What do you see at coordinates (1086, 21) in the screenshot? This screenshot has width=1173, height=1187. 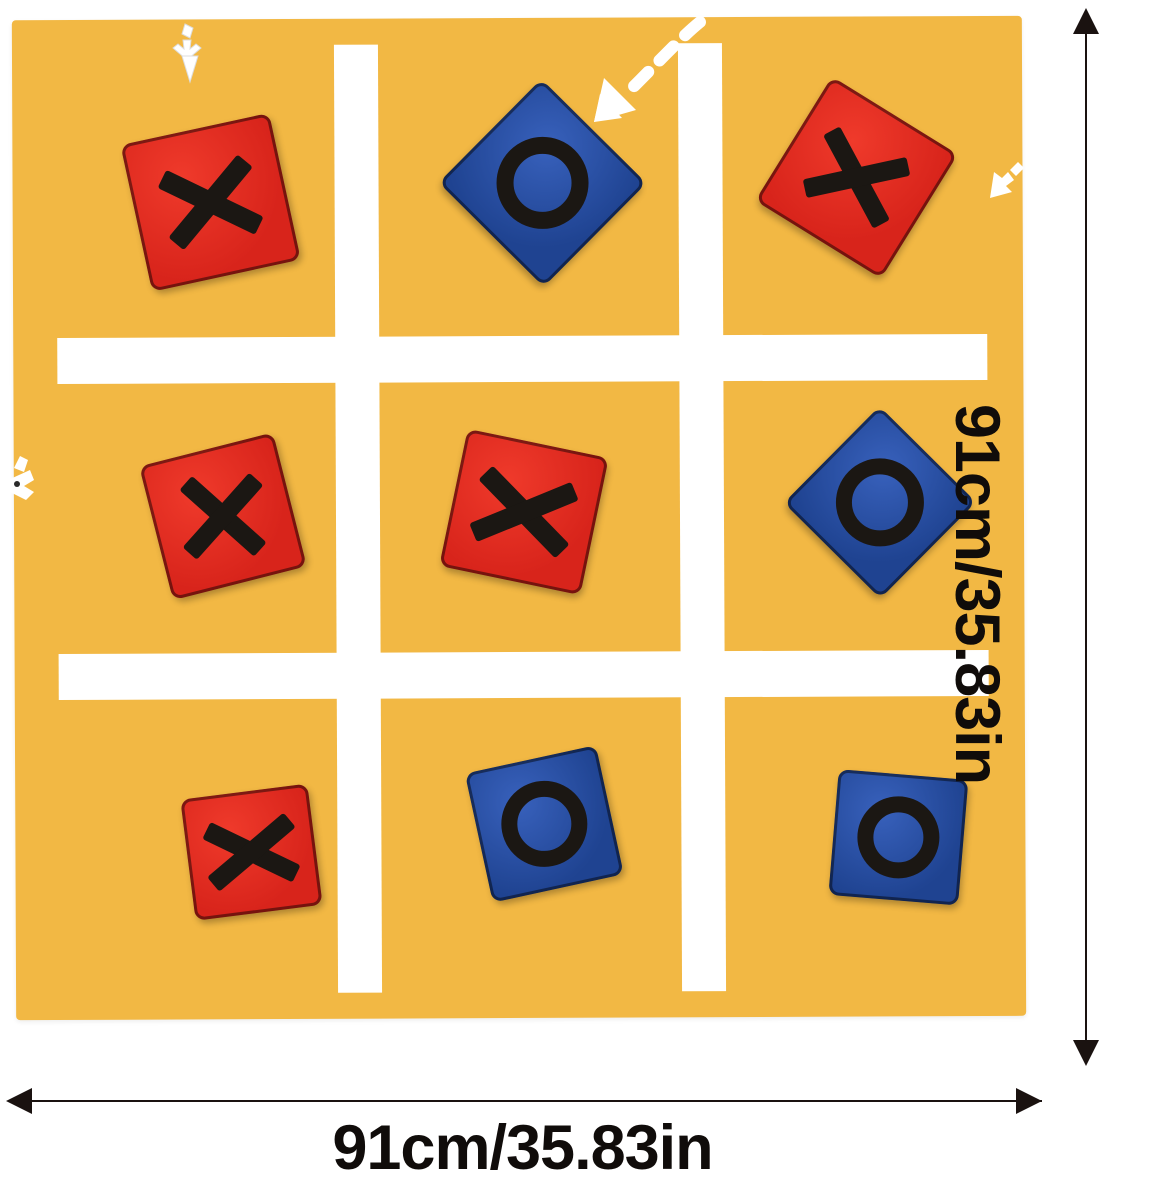 I see `dimension-height-arrow-top` at bounding box center [1086, 21].